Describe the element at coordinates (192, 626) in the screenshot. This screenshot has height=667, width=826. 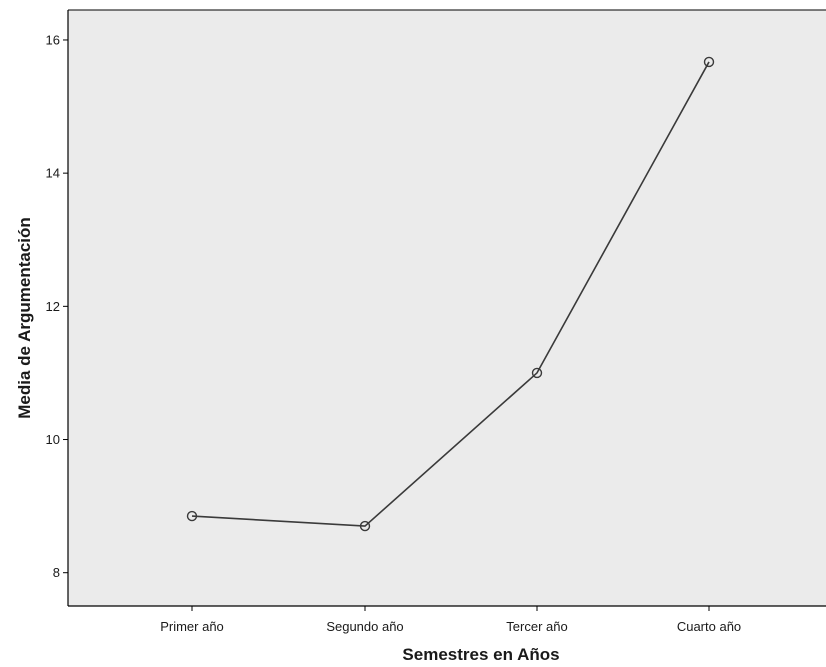
I see `x-tick-label: Primer año` at that location.